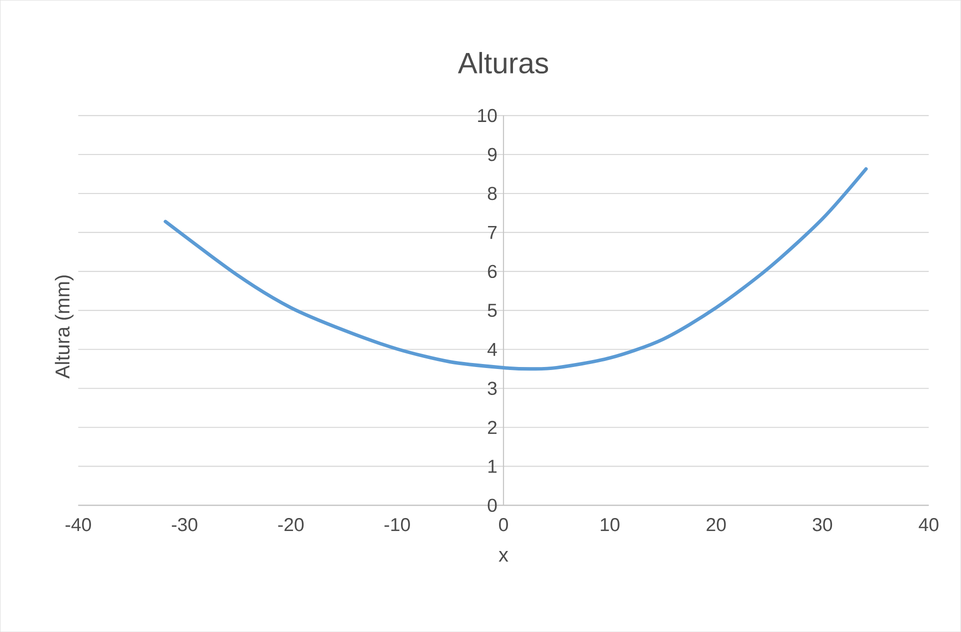 The height and width of the screenshot is (632, 961). Describe the element at coordinates (492, 388) in the screenshot. I see `y-tick-label: 3` at that location.